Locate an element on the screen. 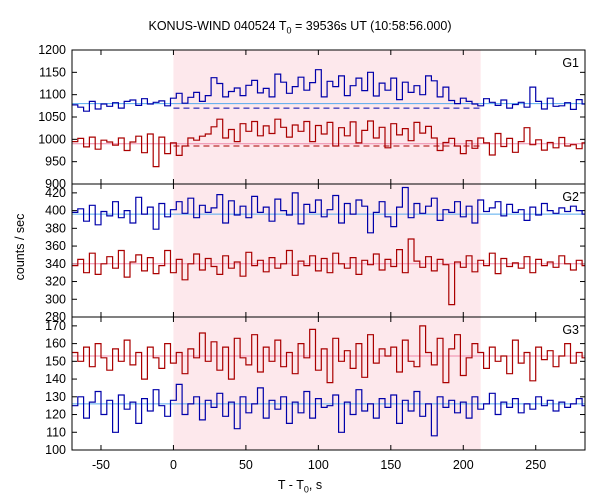 This screenshot has width=600, height=500. x-axis-label-main: T - T is located at coordinates (290, 485).